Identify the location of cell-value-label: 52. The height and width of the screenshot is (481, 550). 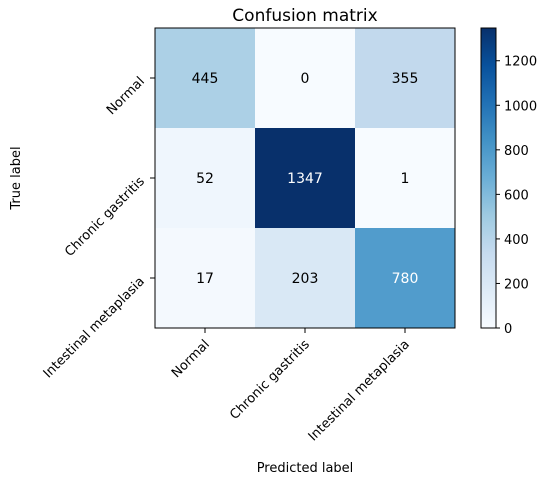
(205, 179).